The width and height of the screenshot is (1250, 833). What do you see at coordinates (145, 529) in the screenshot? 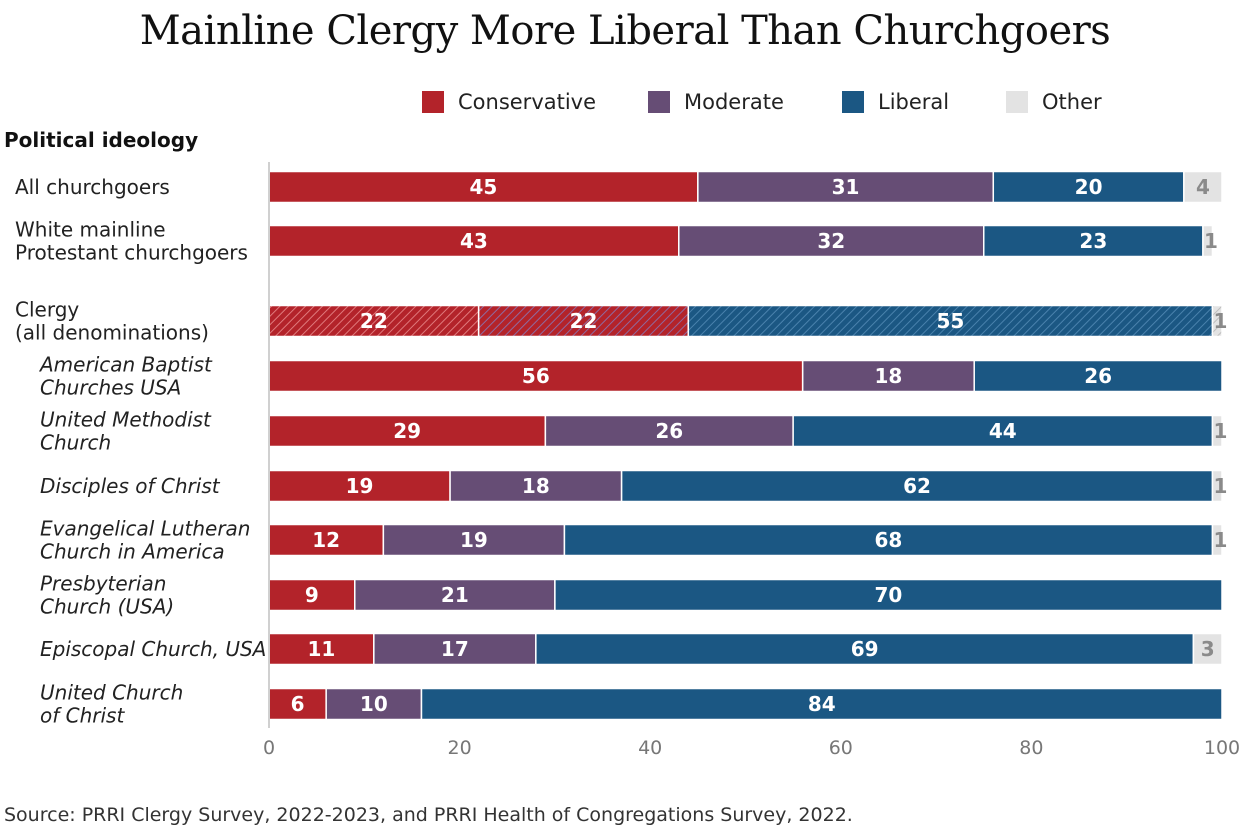
I see `category-label: Evangelical Lutheran` at bounding box center [145, 529].